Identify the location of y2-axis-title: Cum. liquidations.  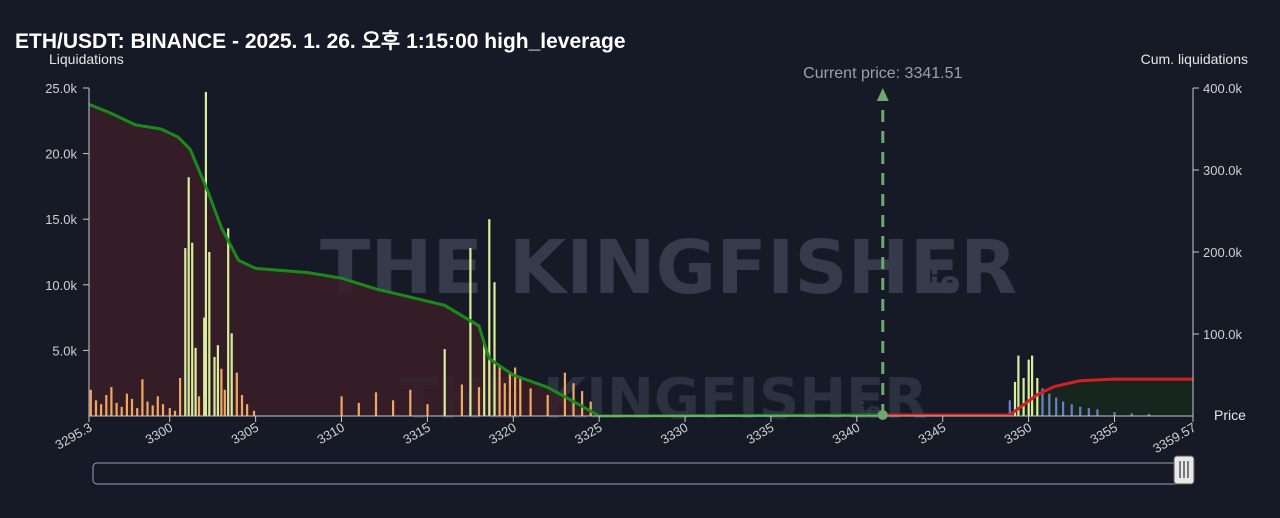
(1194, 59).